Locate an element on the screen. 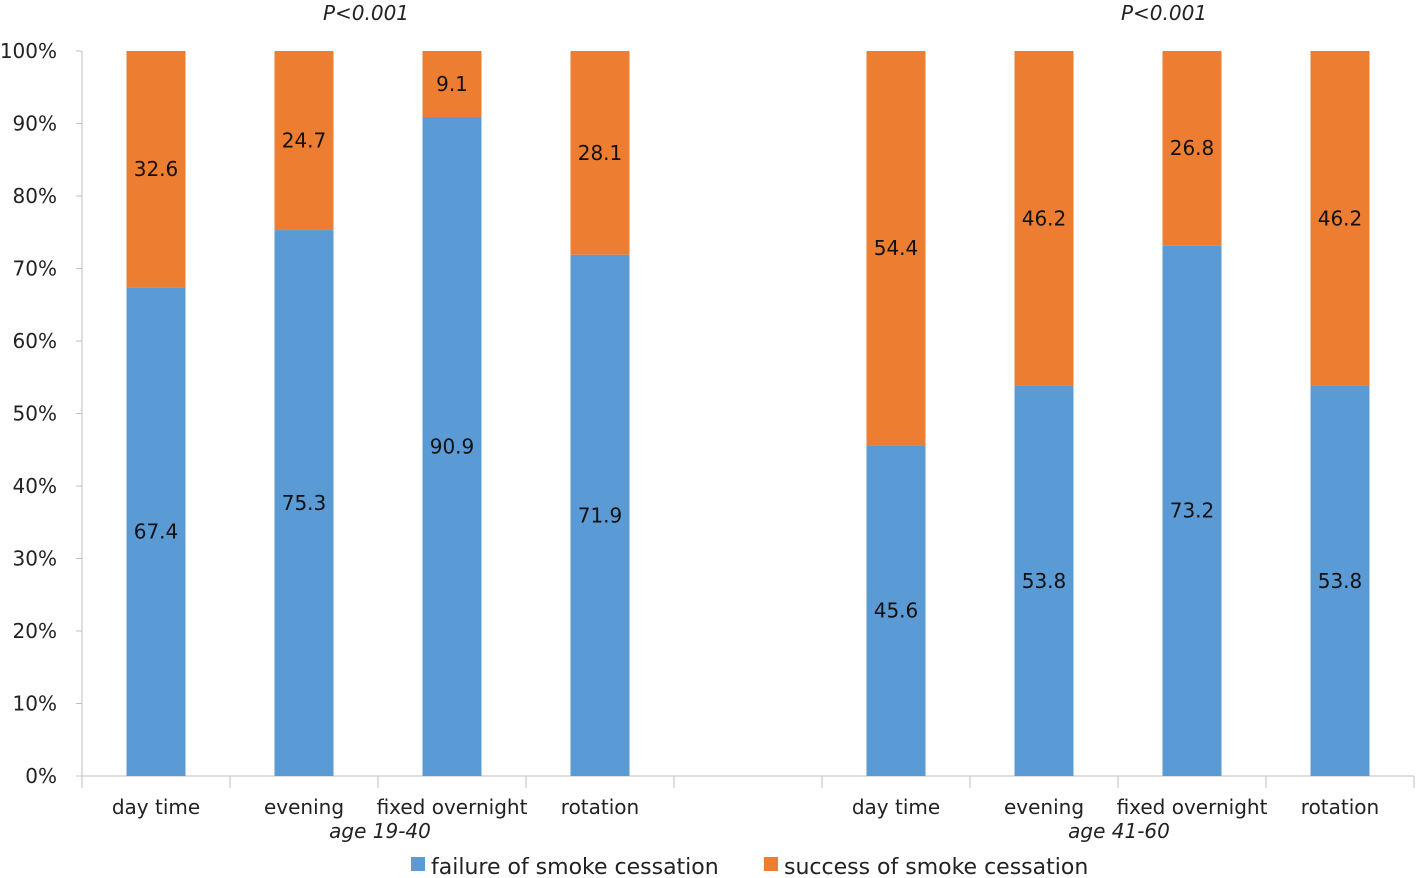 The height and width of the screenshot is (878, 1418). y-tick-label: 90% is located at coordinates (35, 124).